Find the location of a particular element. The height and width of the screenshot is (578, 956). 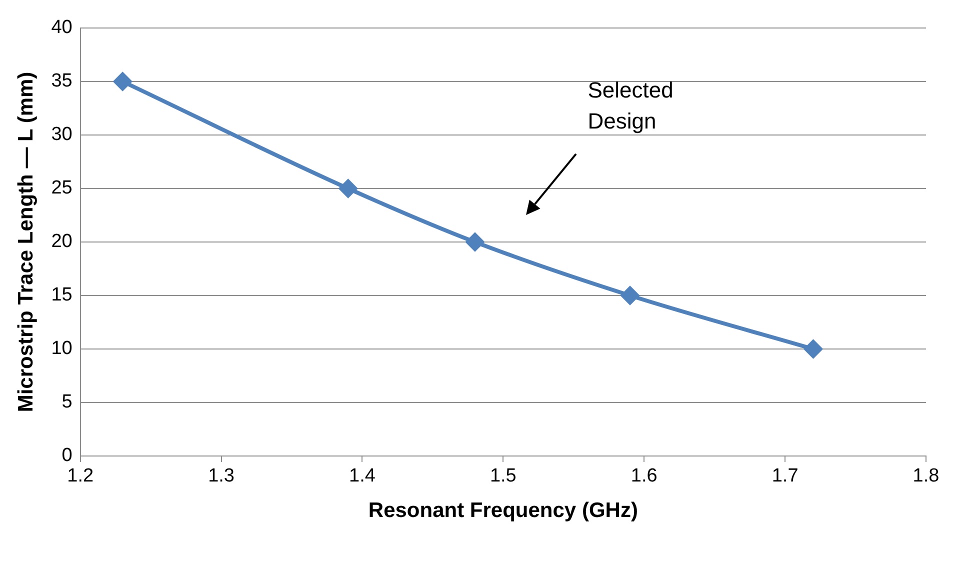

x-tick-label: 1.7 is located at coordinates (785, 476).